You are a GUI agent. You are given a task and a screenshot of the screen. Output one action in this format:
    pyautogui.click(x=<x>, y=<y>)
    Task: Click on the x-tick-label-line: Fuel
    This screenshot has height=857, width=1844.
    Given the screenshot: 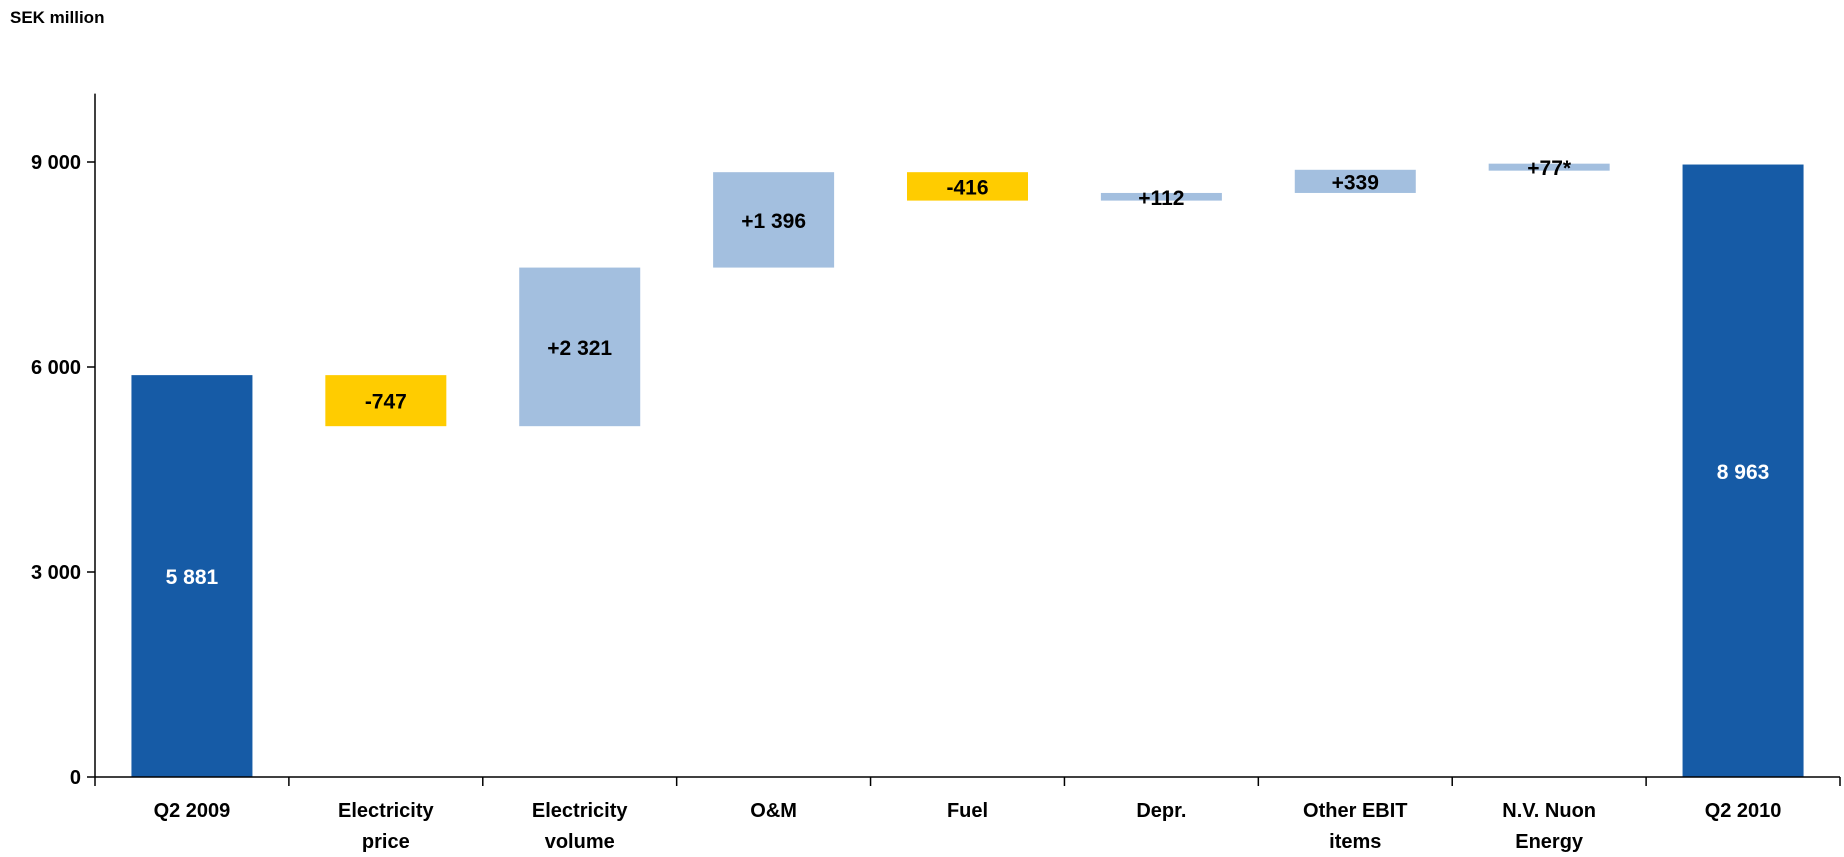 What is the action you would take?
    pyautogui.click(x=967, y=811)
    